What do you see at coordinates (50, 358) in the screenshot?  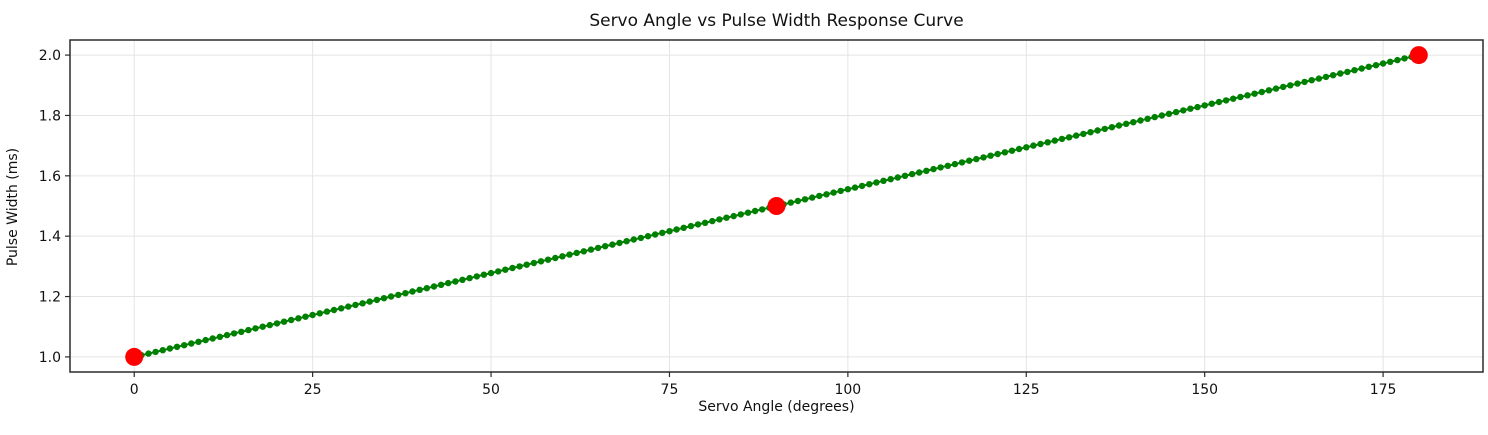 I see `y-tick-label: 1.0` at bounding box center [50, 358].